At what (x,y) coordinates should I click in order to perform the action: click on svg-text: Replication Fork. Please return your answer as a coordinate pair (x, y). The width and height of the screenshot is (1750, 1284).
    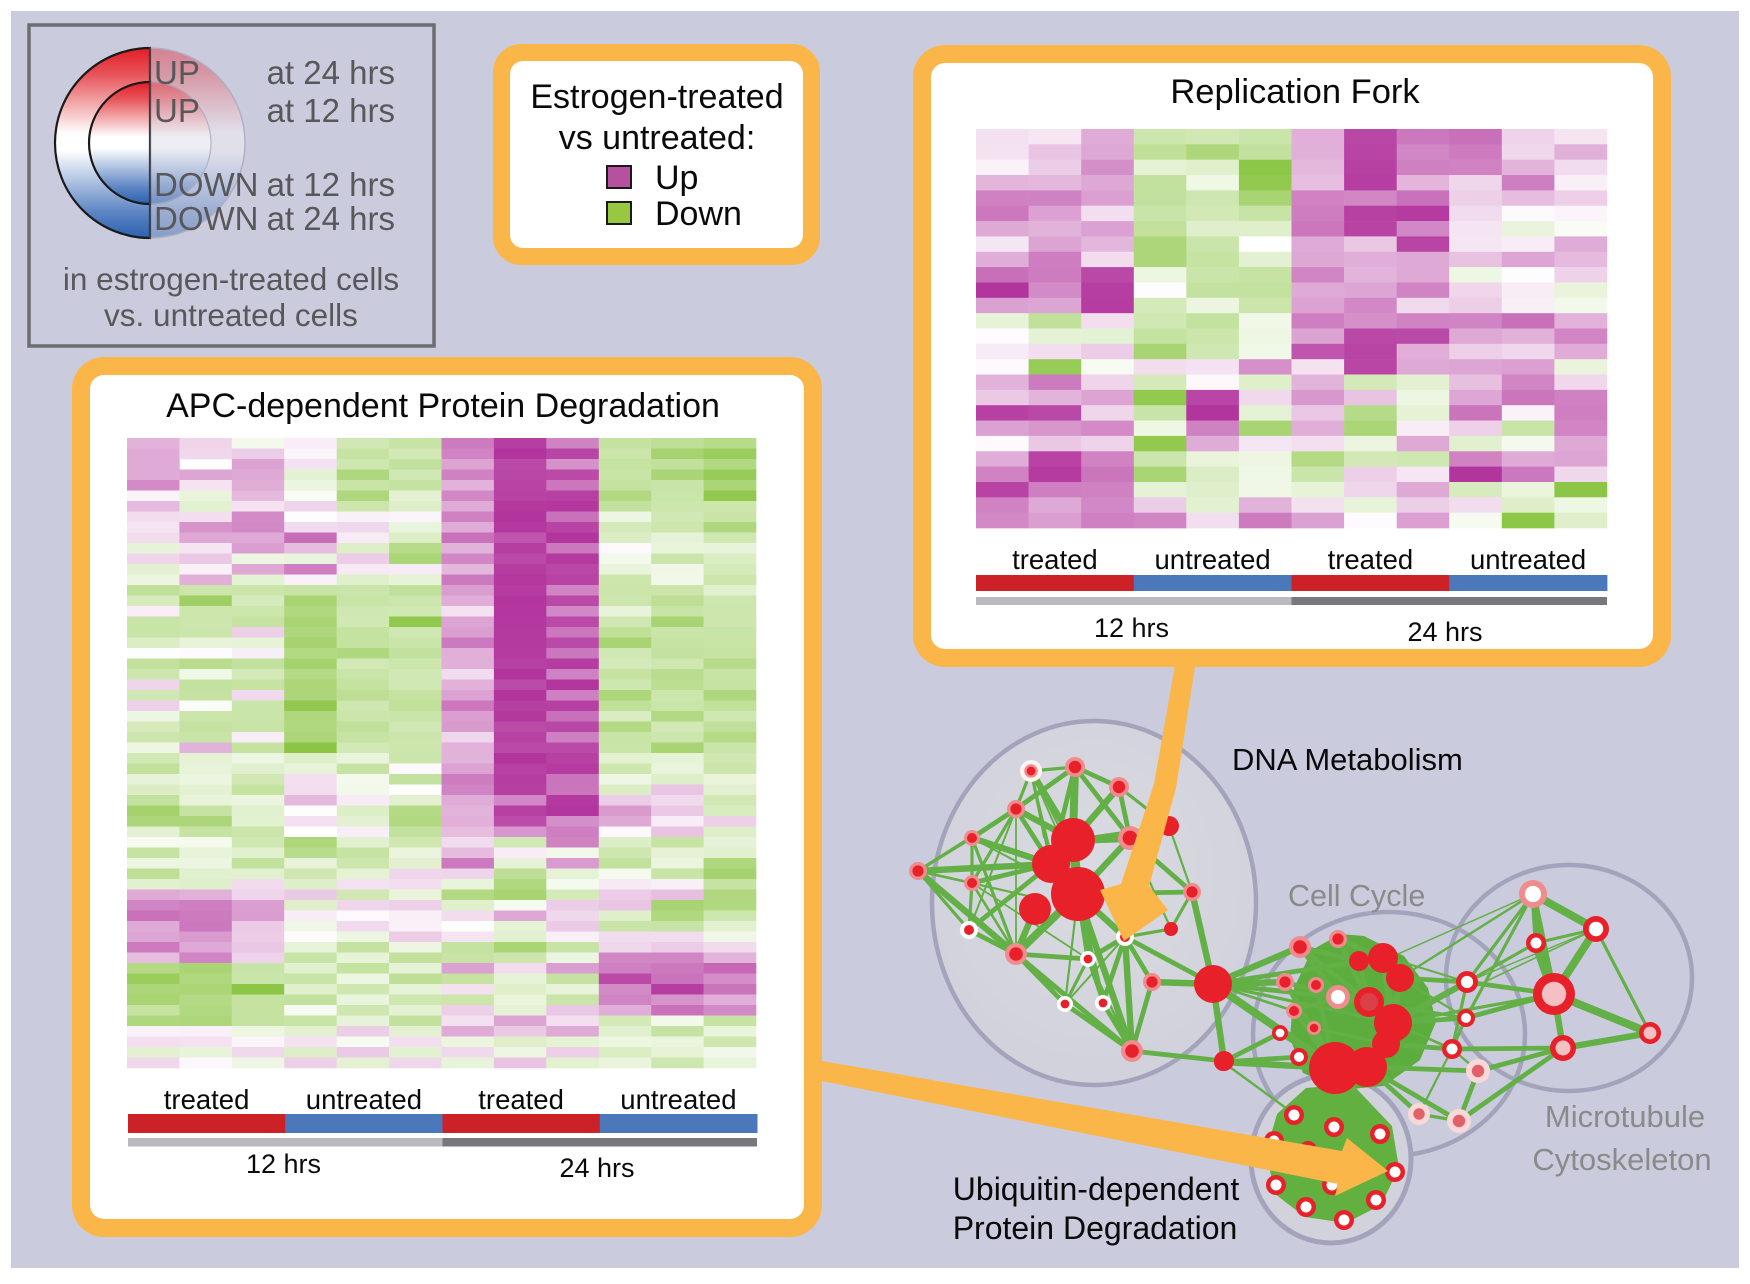
    Looking at the image, I should click on (1295, 92).